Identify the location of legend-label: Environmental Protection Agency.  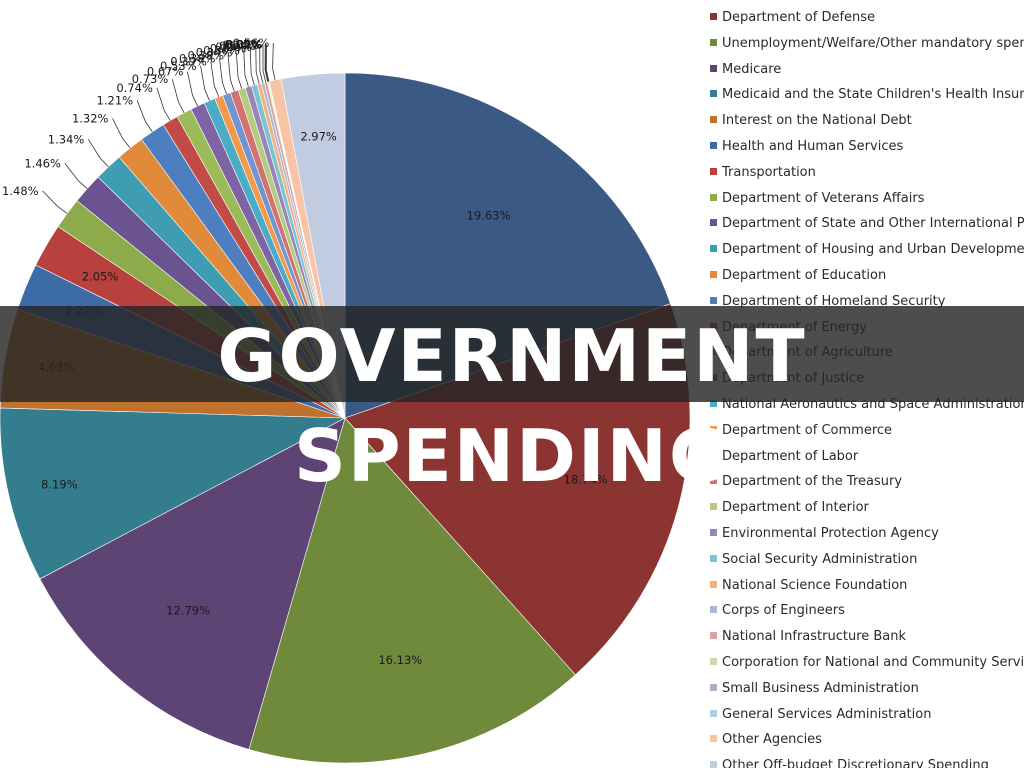
(830, 533).